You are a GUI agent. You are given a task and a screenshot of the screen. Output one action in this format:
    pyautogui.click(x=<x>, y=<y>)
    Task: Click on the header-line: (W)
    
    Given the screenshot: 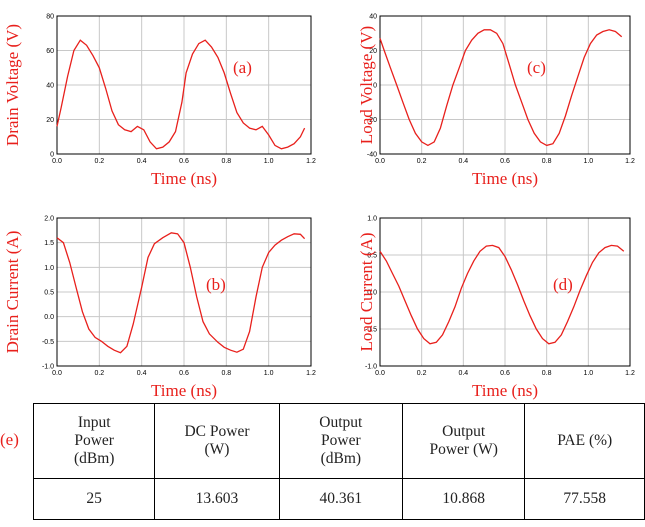 What is the action you would take?
    pyautogui.click(x=217, y=449)
    